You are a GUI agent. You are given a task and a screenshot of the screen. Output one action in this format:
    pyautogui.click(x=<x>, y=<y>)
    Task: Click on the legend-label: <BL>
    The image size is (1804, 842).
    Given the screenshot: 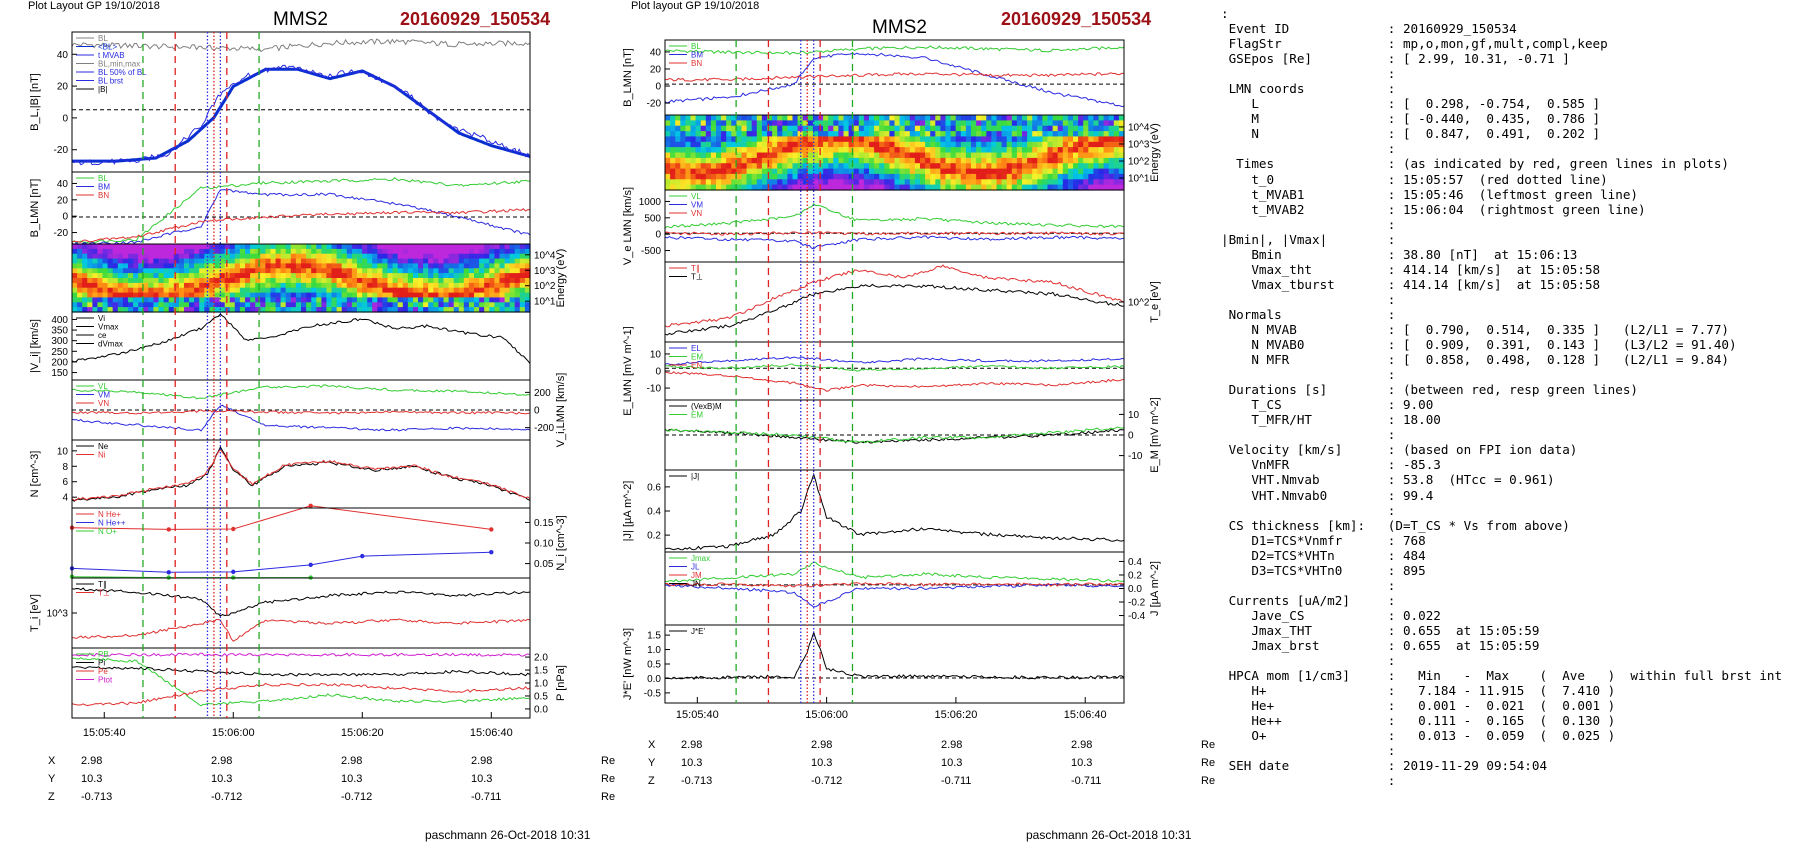 What is the action you would take?
    pyautogui.click(x=107, y=47)
    